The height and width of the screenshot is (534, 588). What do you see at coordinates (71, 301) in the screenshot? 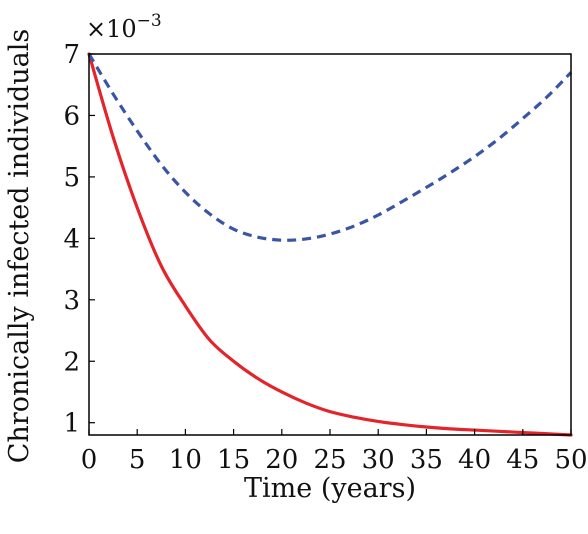
I see `y-tick-label: 3` at bounding box center [71, 301].